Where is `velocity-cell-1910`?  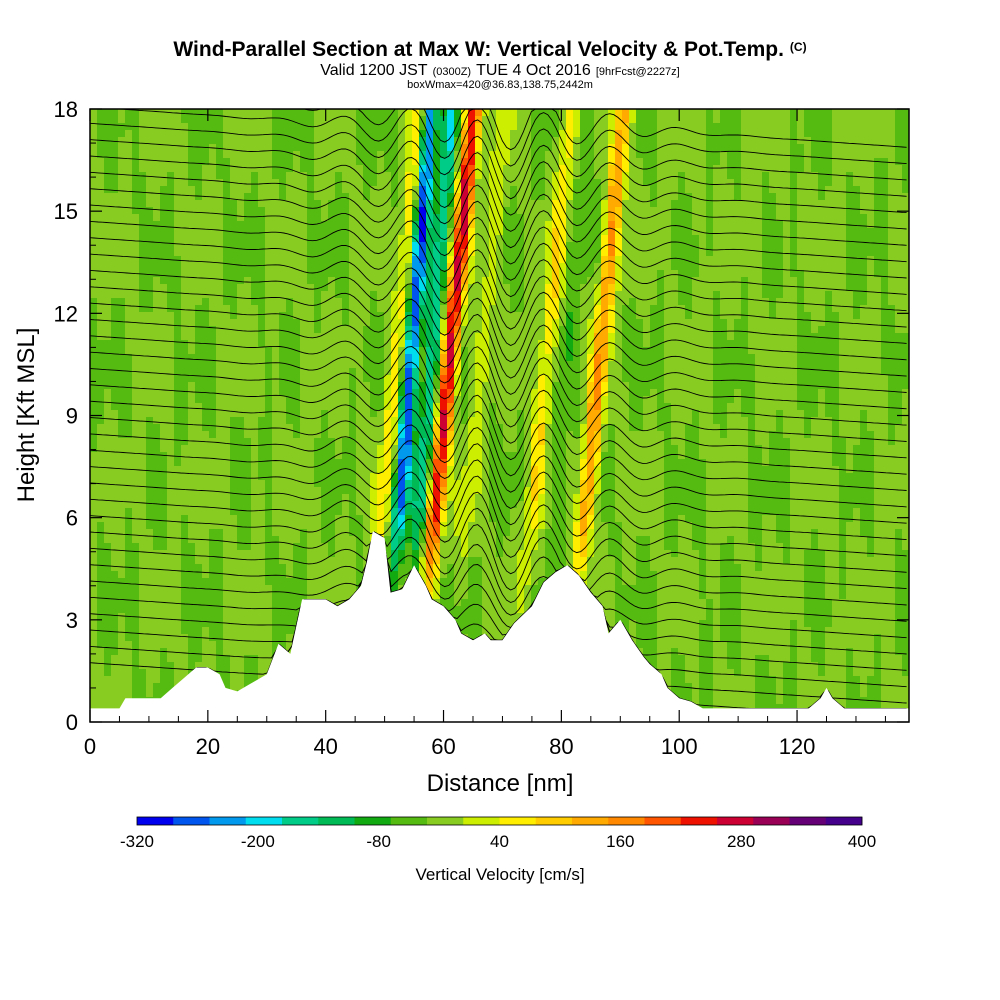
velocity-cell-1910 is located at coordinates (241, 547).